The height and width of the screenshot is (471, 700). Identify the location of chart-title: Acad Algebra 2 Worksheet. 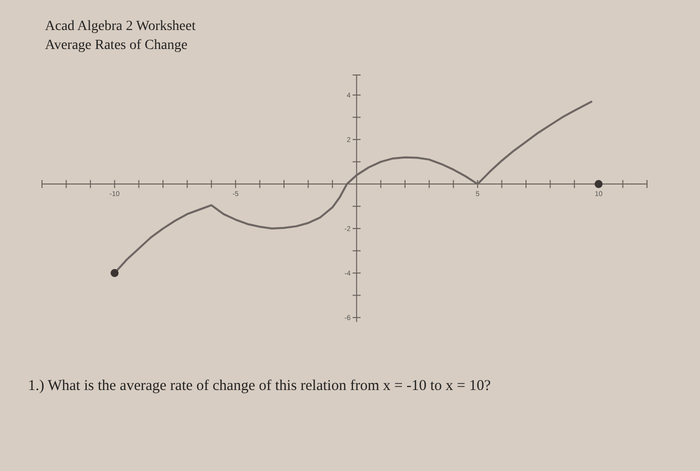
(120, 26).